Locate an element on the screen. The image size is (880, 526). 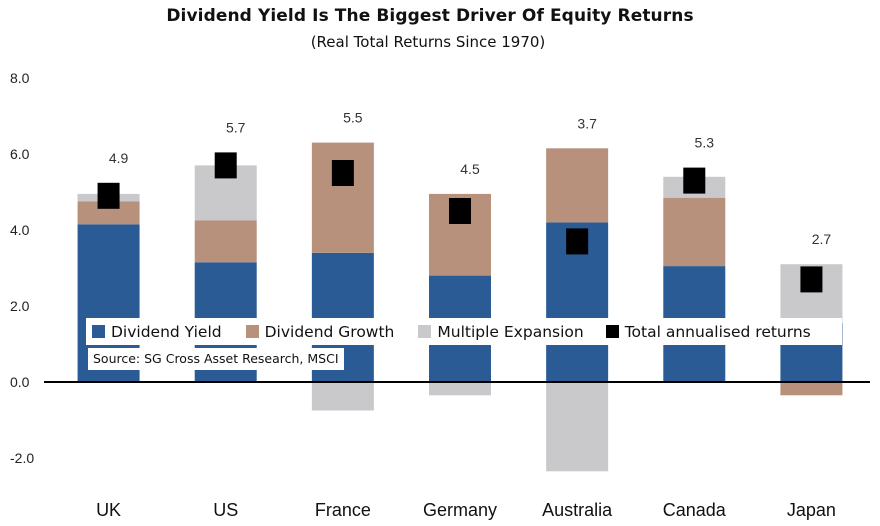
legend-label-multiple-expansion: Multiple Expansion is located at coordinates (510, 331).